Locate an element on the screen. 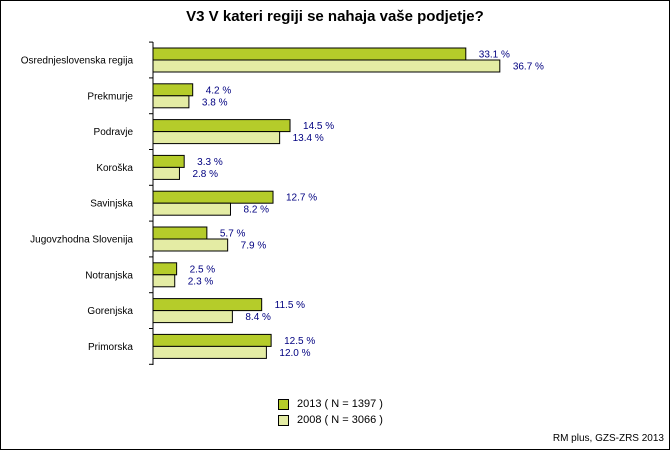 This screenshot has width=670, height=450. data-label: 3.8 % is located at coordinates (215, 102).